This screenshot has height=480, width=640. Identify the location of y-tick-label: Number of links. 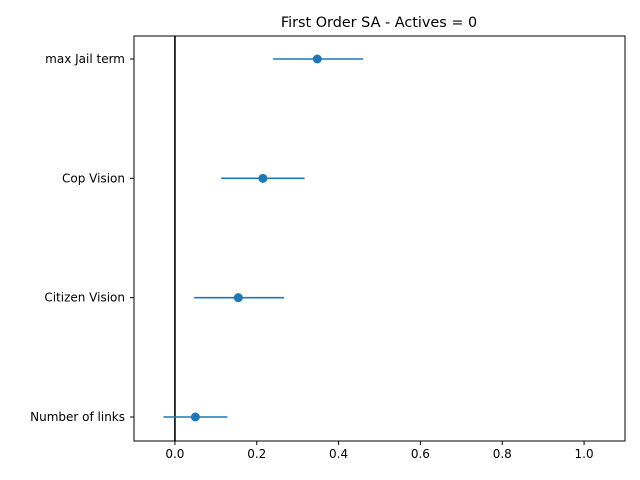
(77, 417).